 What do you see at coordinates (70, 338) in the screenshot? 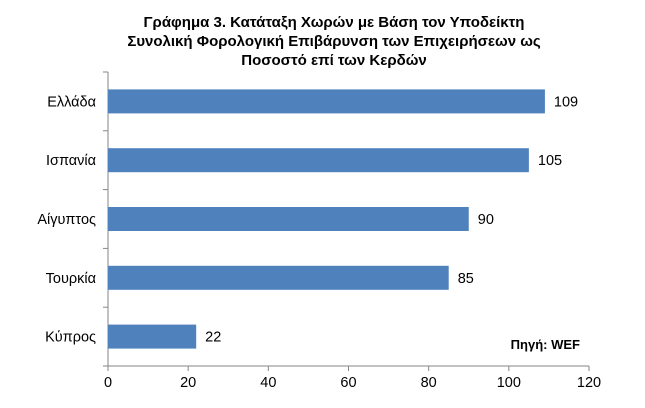
I see `category-label: Κύπρος` at bounding box center [70, 338].